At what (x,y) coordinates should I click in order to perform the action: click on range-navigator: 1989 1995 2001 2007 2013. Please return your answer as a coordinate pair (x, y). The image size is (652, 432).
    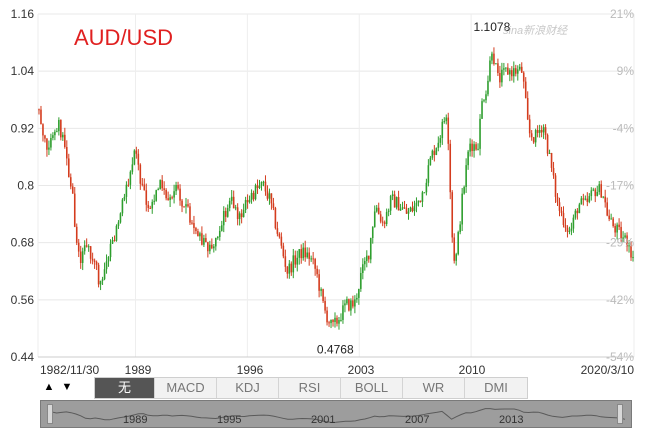
    Looking at the image, I should click on (336, 414).